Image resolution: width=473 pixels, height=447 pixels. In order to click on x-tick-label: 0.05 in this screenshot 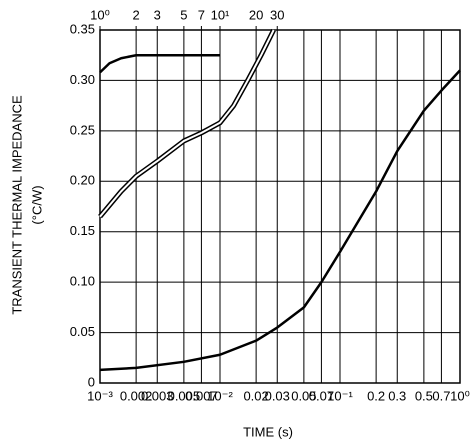, I will do `click(303, 395)`.